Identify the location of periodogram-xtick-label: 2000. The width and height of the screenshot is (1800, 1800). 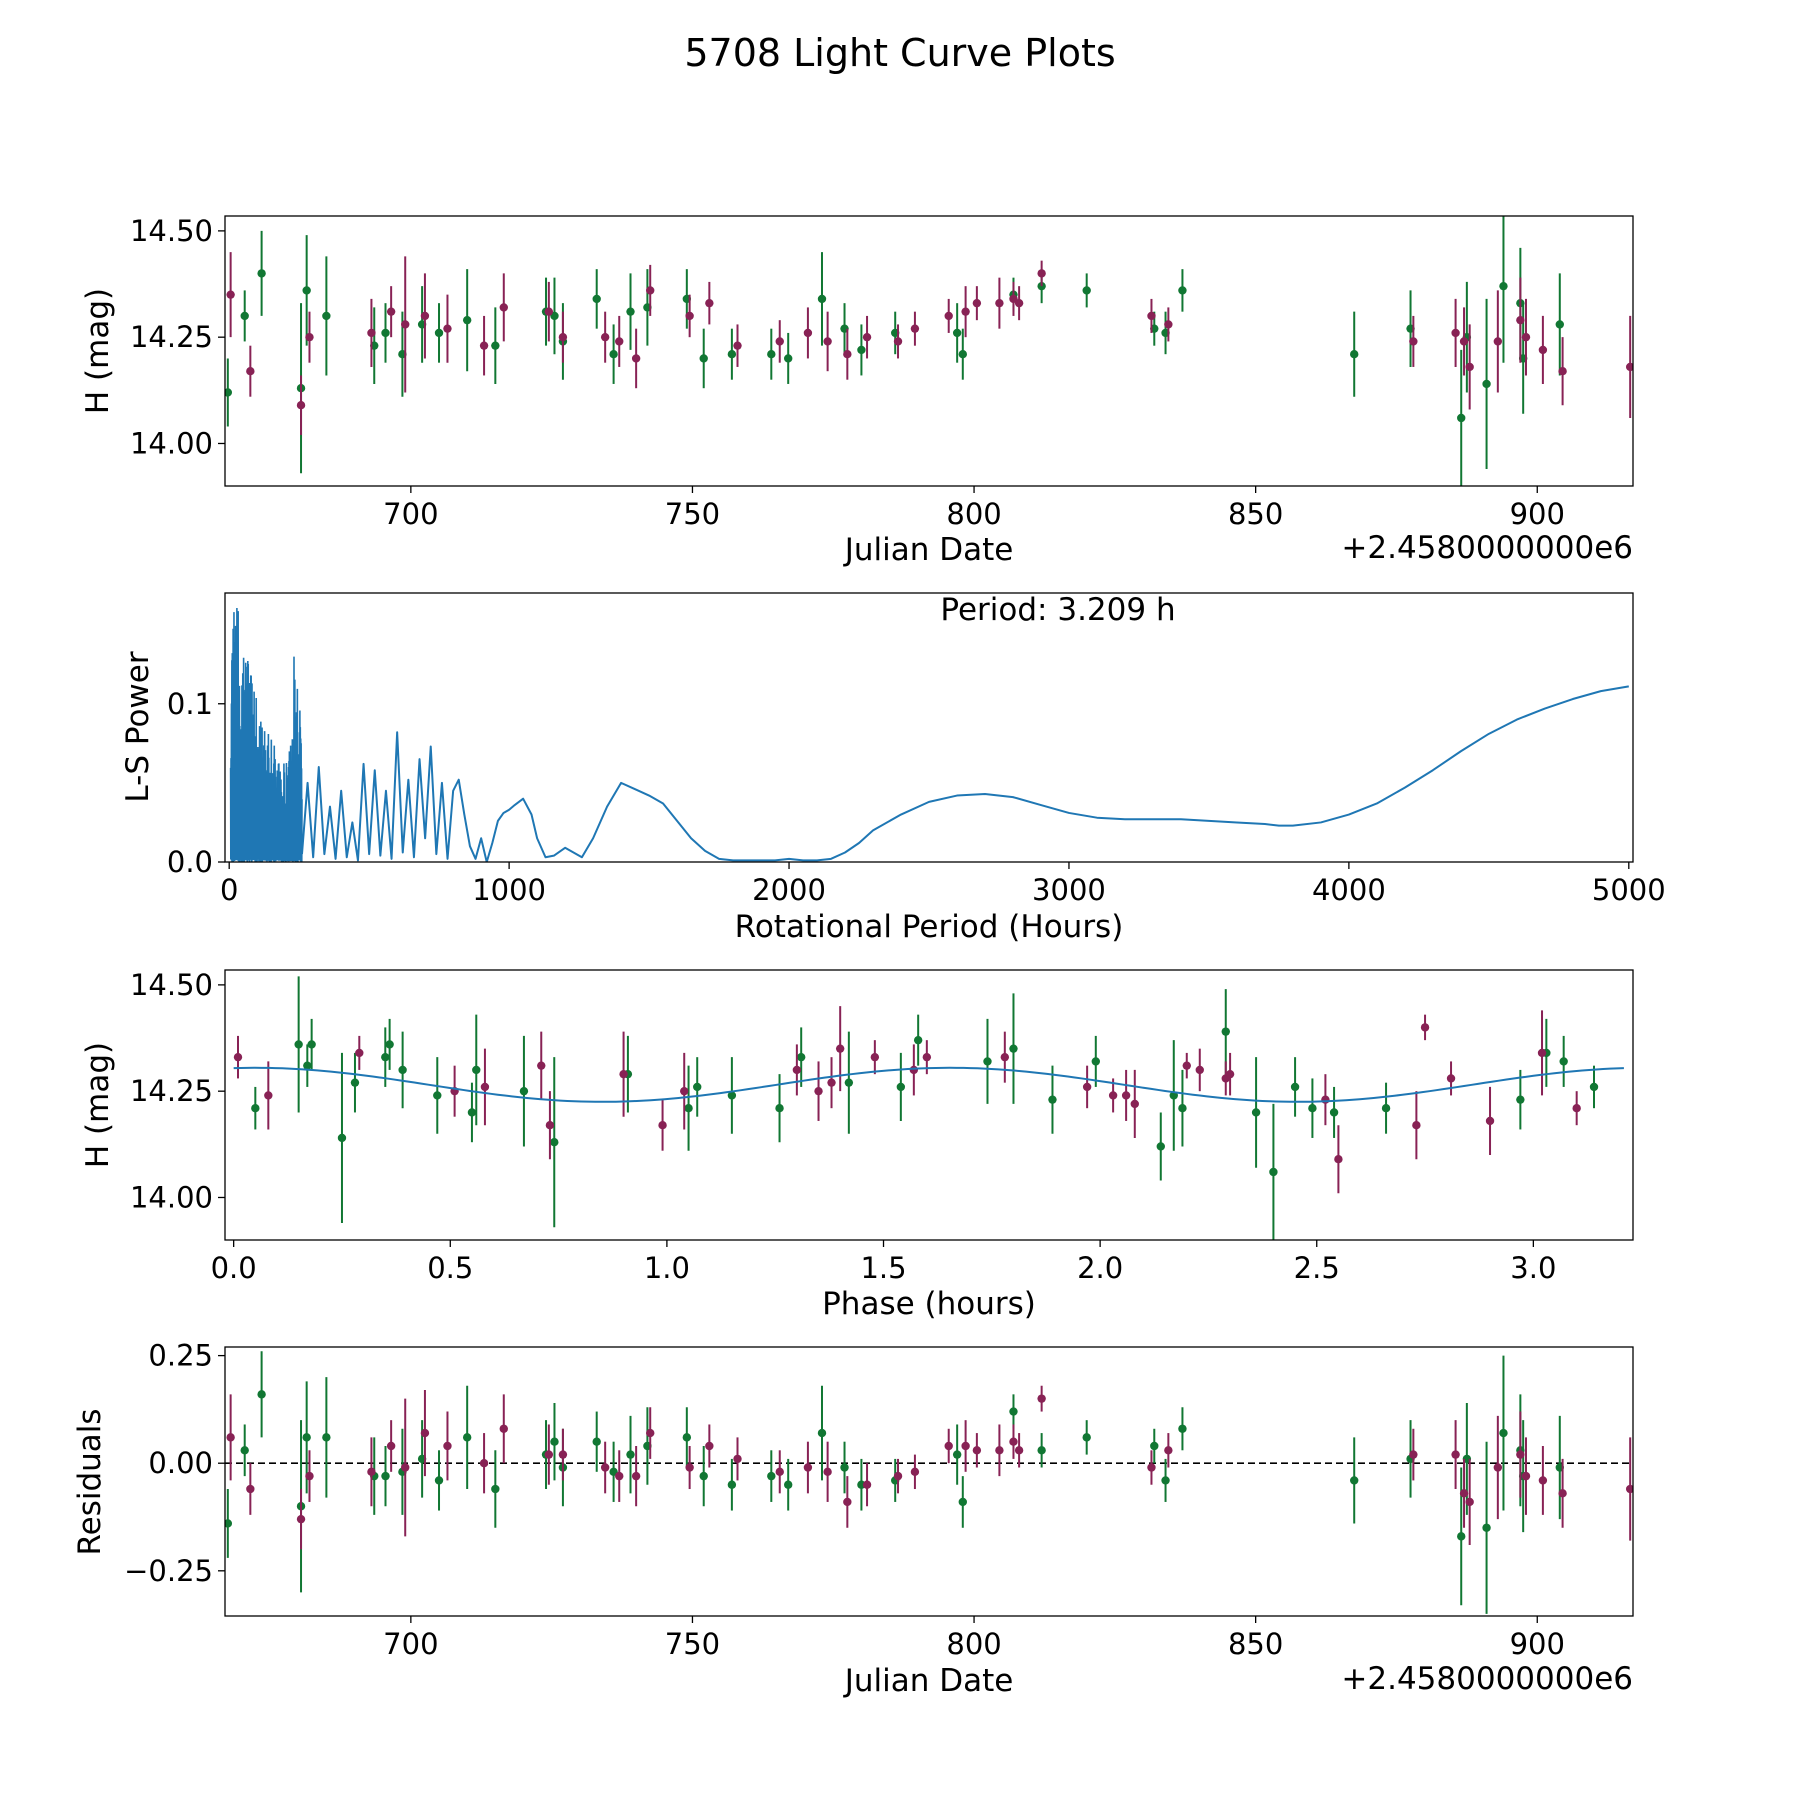
(789, 890).